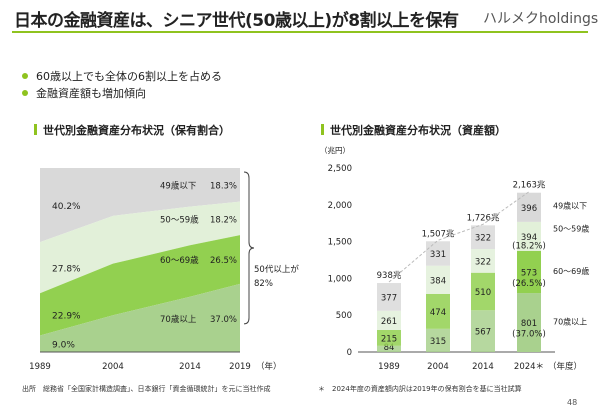 The width and height of the screenshot is (600, 414). Describe the element at coordinates (223, 221) in the screenshot. I see `area-series-value: 18.2%` at that location.